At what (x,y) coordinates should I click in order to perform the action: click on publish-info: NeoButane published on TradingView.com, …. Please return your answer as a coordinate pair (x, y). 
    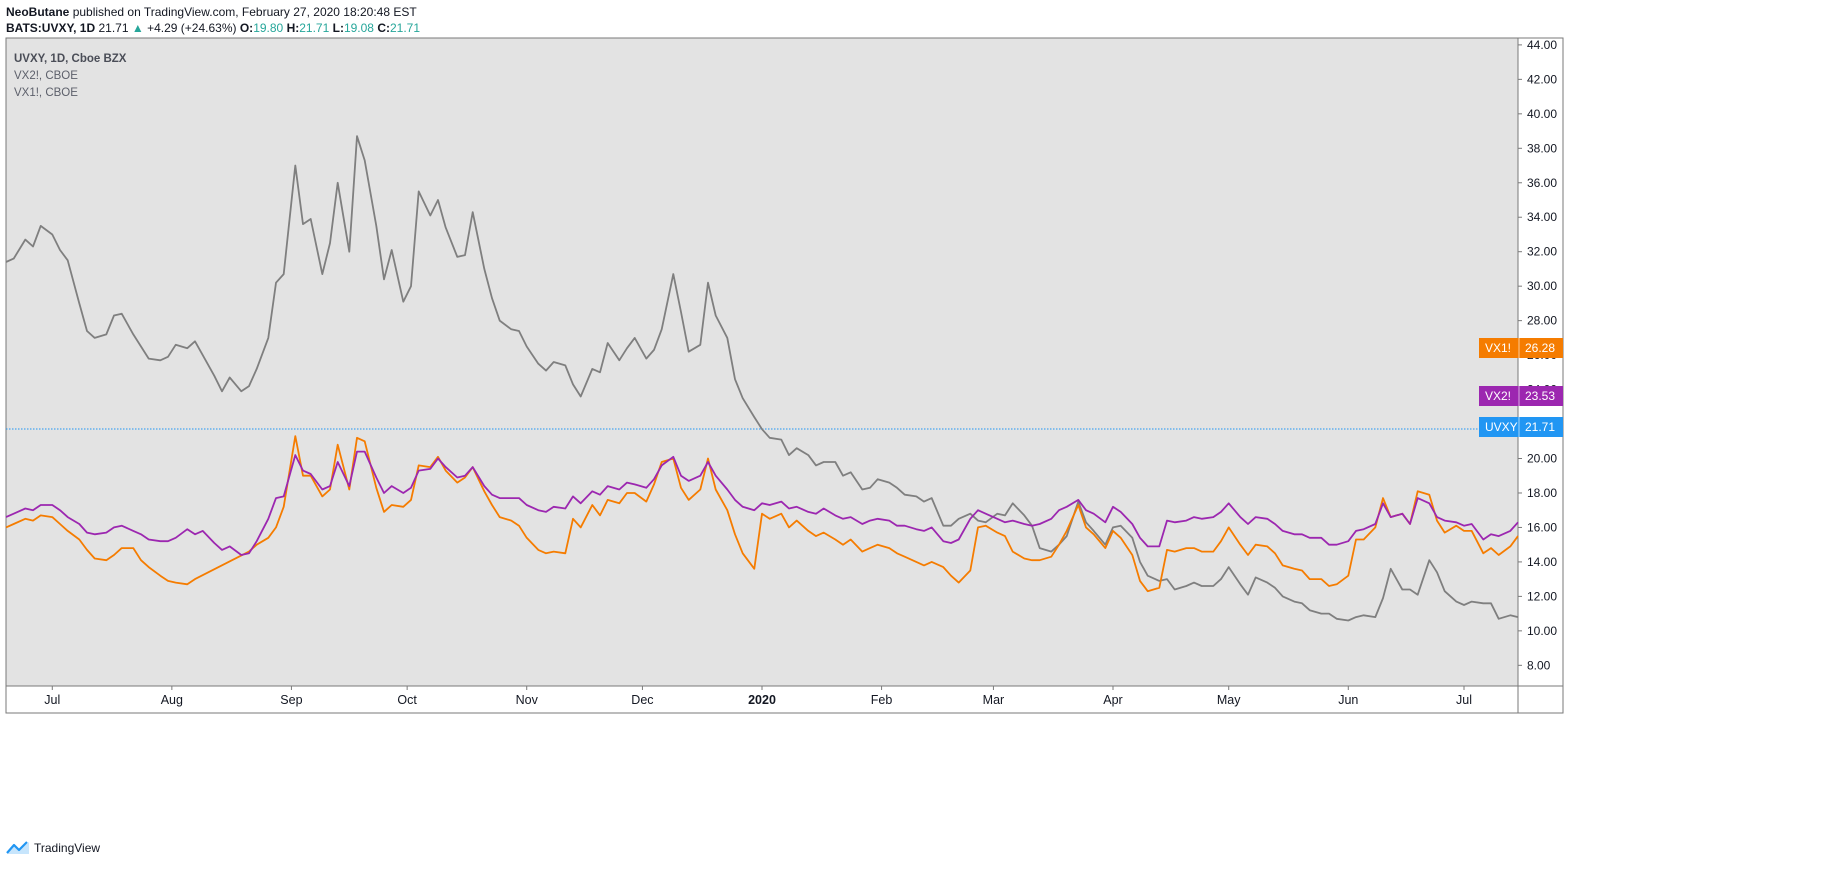
    Looking at the image, I should click on (211, 12).